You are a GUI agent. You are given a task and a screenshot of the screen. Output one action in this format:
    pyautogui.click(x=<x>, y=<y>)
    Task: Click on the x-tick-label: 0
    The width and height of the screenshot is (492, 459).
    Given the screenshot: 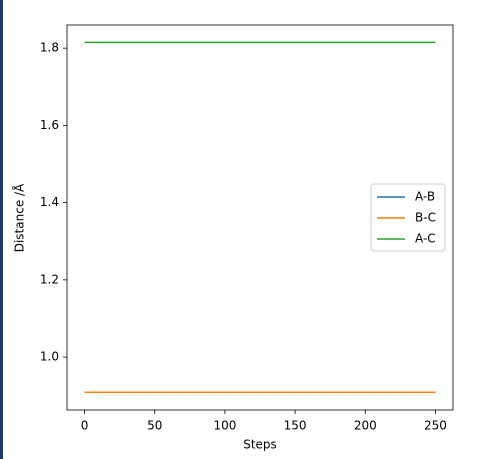 What is the action you would take?
    pyautogui.click(x=85, y=426)
    